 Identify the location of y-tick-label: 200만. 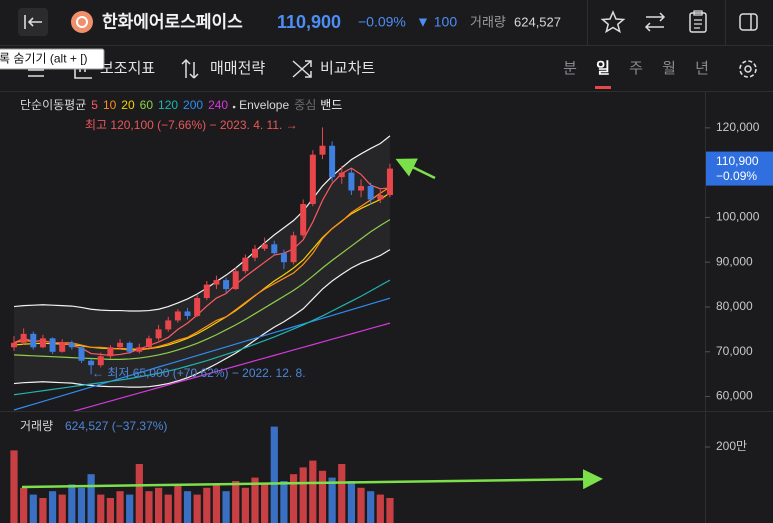
(731, 446).